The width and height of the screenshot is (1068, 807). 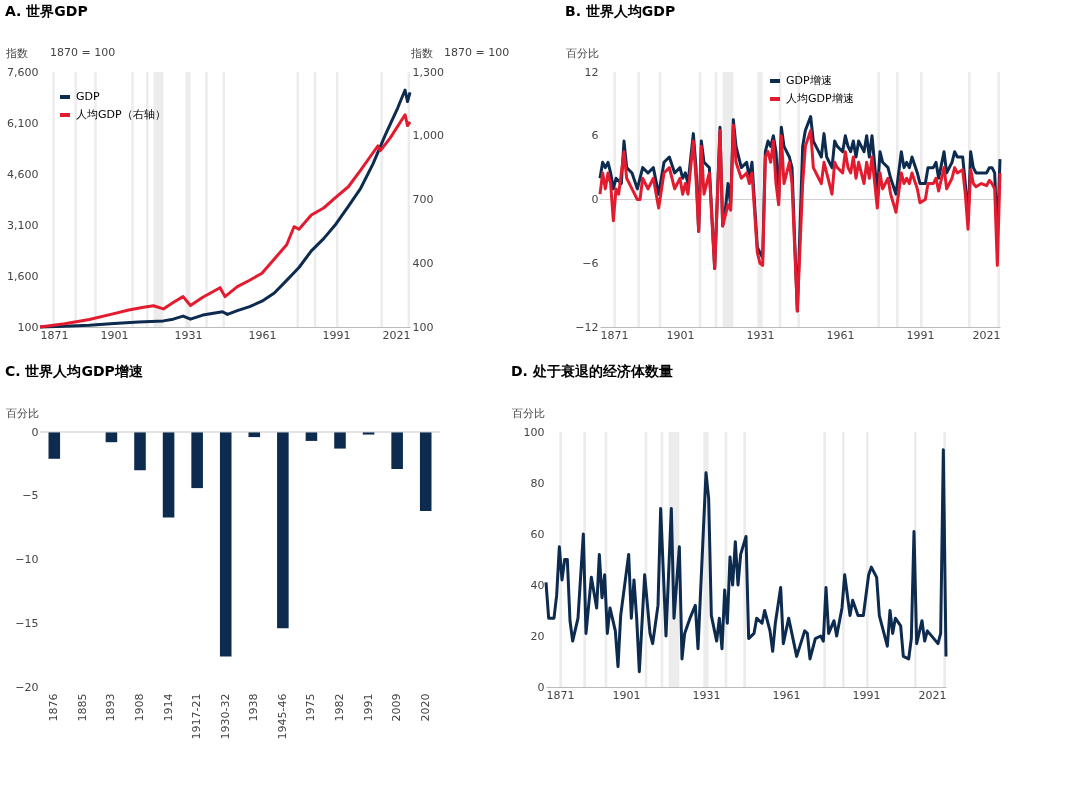 I want to click on y-tick-label: 3,100, so click(x=23, y=225).